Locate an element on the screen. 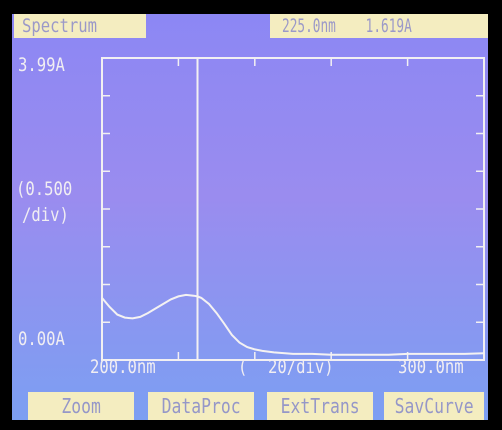 The height and width of the screenshot is (430, 502). cursor-wavelength: 225.0nm is located at coordinates (309, 26).